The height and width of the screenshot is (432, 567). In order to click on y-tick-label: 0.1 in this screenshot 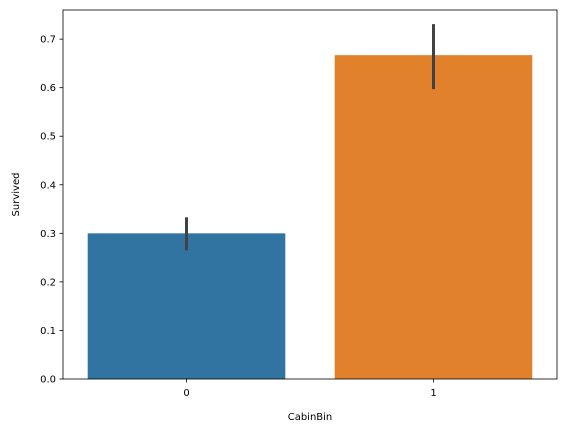, I will do `click(48, 331)`.